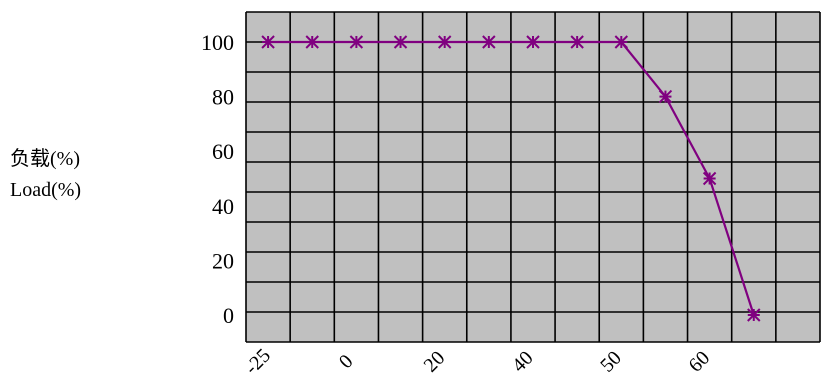 Image resolution: width=821 pixels, height=385 pixels. Describe the element at coordinates (217, 42) in the screenshot. I see `y-tick-label: 100` at that location.